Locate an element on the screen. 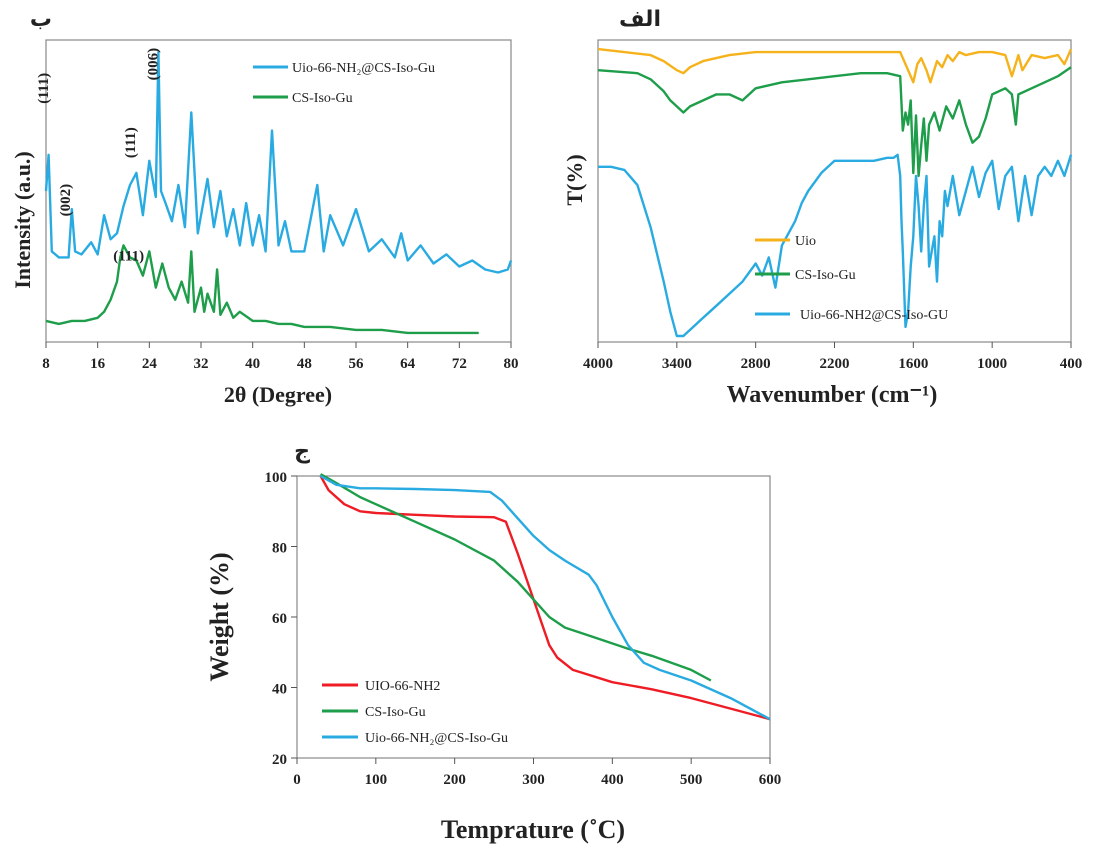 This screenshot has width=1093, height=845. x-tick-label: 72 is located at coordinates (459, 364).